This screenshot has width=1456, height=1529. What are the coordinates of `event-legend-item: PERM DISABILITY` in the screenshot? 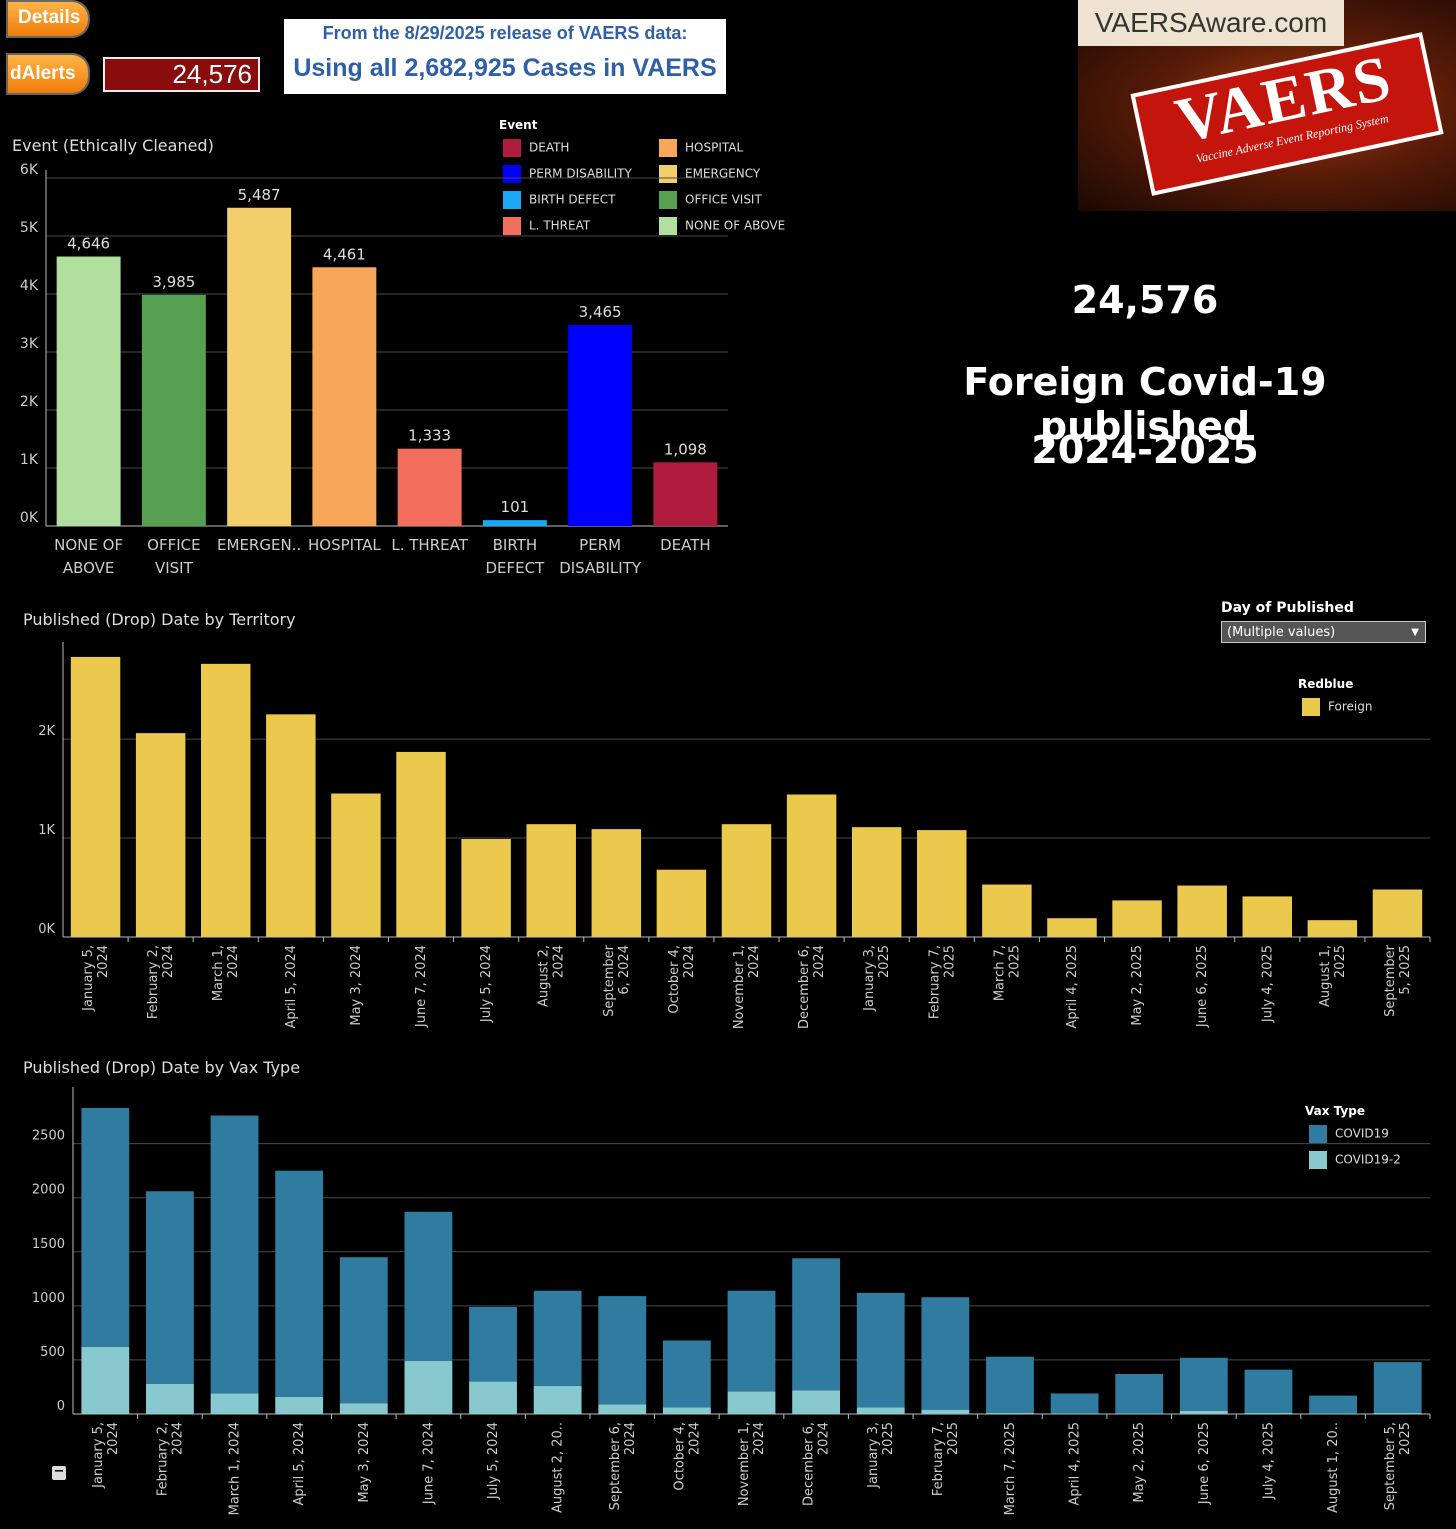 It's located at (567, 174).